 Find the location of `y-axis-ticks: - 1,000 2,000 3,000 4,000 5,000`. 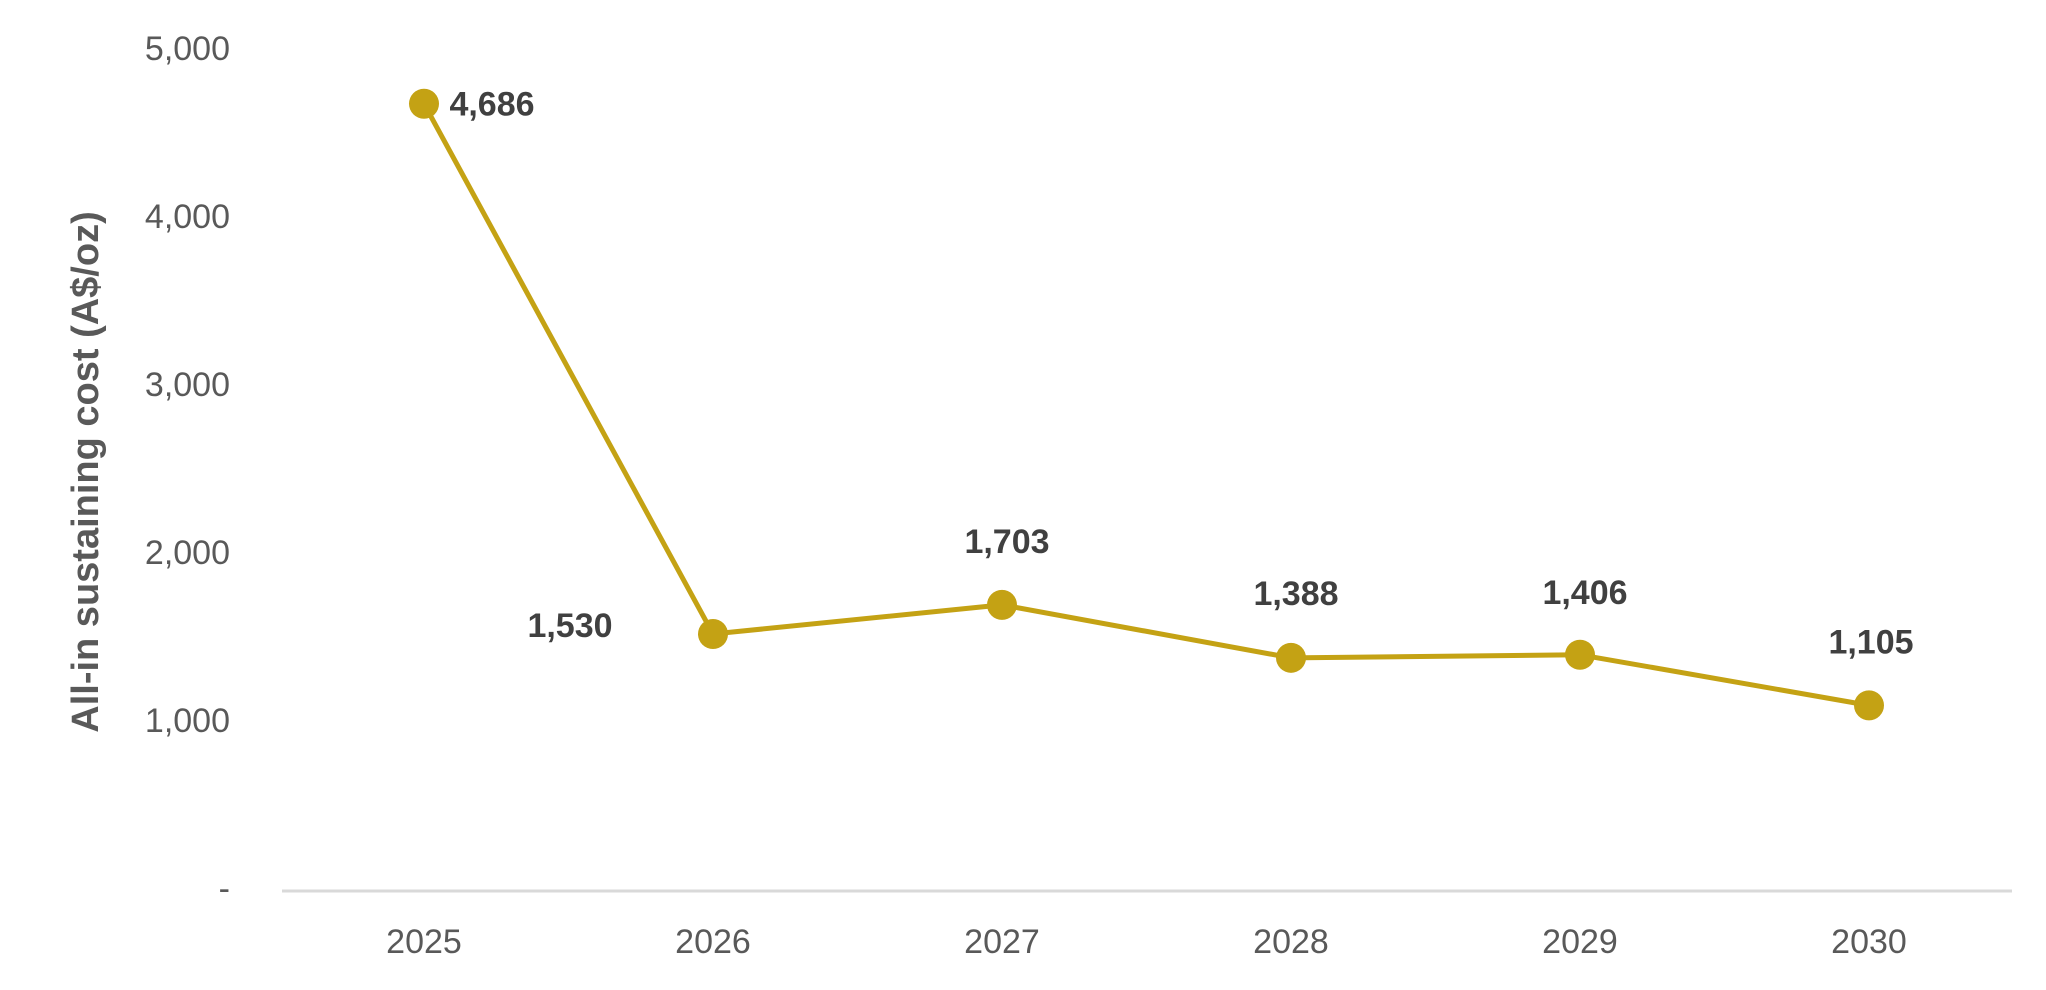

y-axis-ticks: - 1,000 2,000 3,000 4,000 5,000 is located at coordinates (187, 469).